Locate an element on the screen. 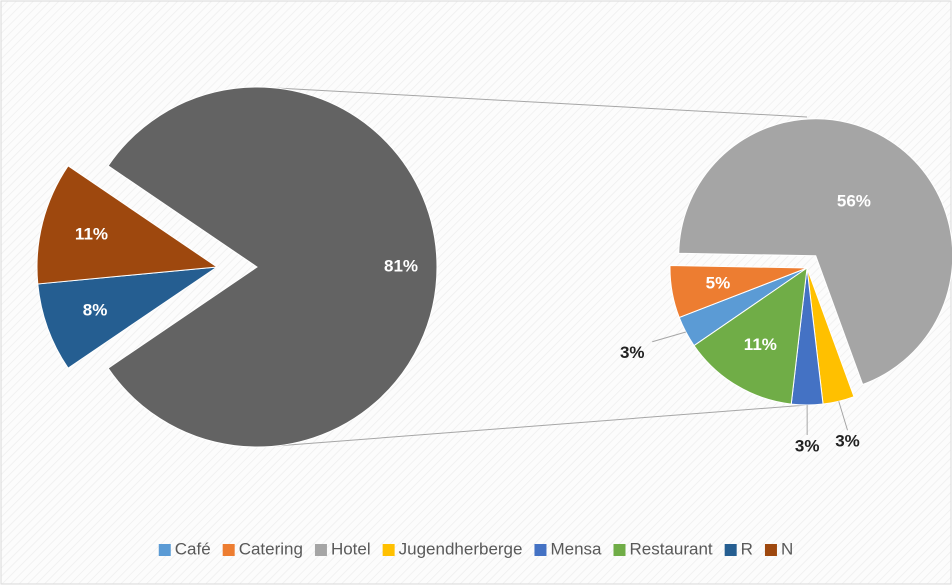 The image size is (952, 585). legend-label: Jugendherberge is located at coordinates (461, 548).